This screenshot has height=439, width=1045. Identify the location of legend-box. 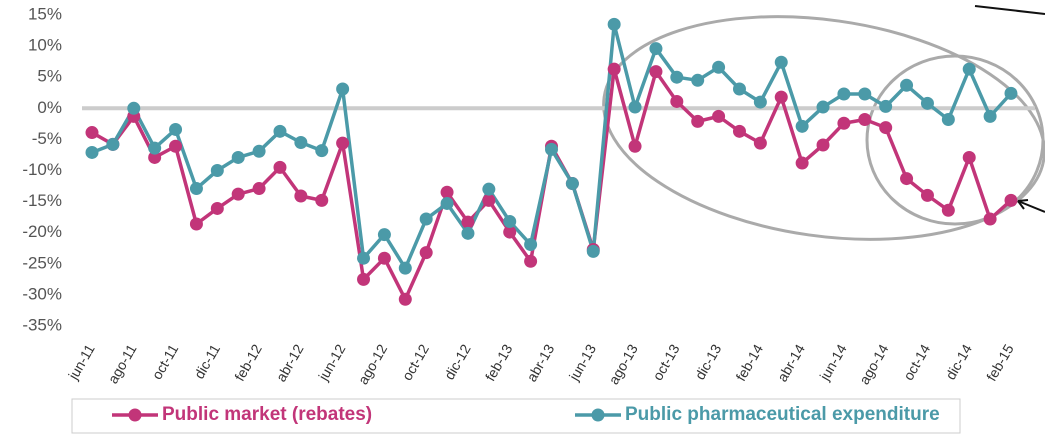
(516, 416).